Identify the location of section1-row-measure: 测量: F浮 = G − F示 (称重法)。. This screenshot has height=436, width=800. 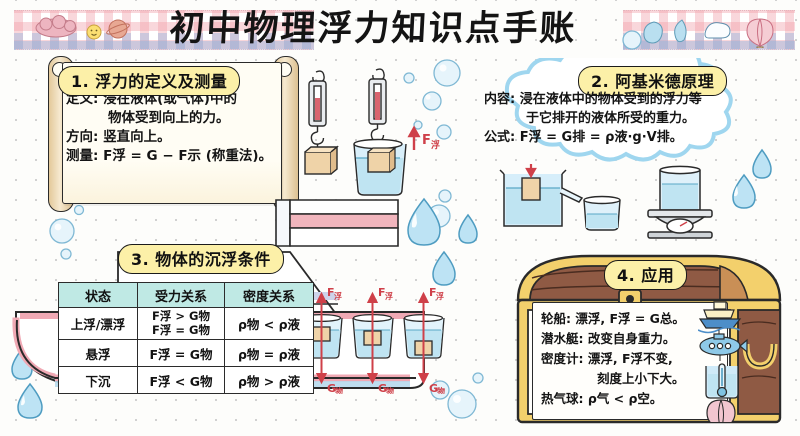
(172, 156).